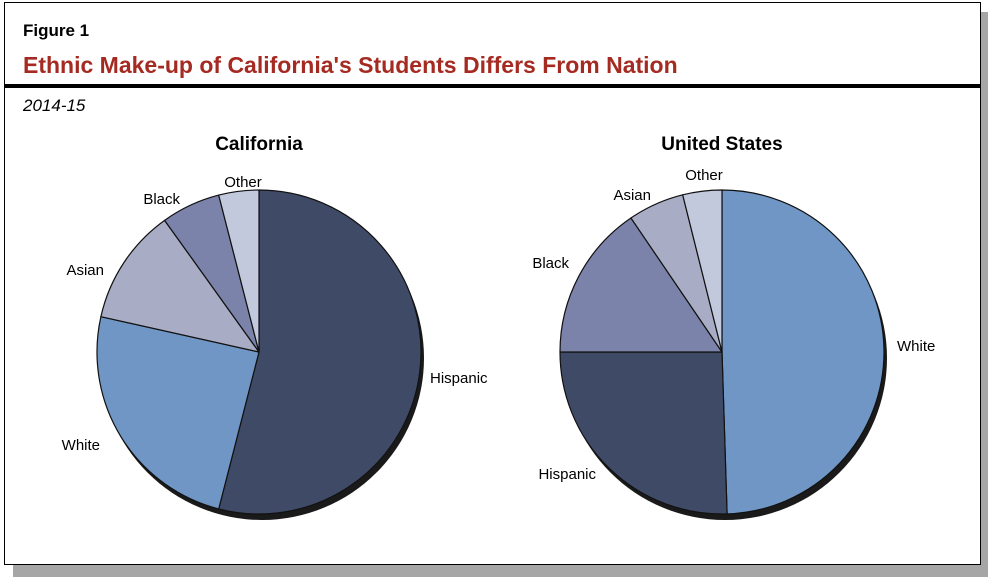 The image size is (991, 581). Describe the element at coordinates (492, 86) in the screenshot. I see `title-divider` at that location.